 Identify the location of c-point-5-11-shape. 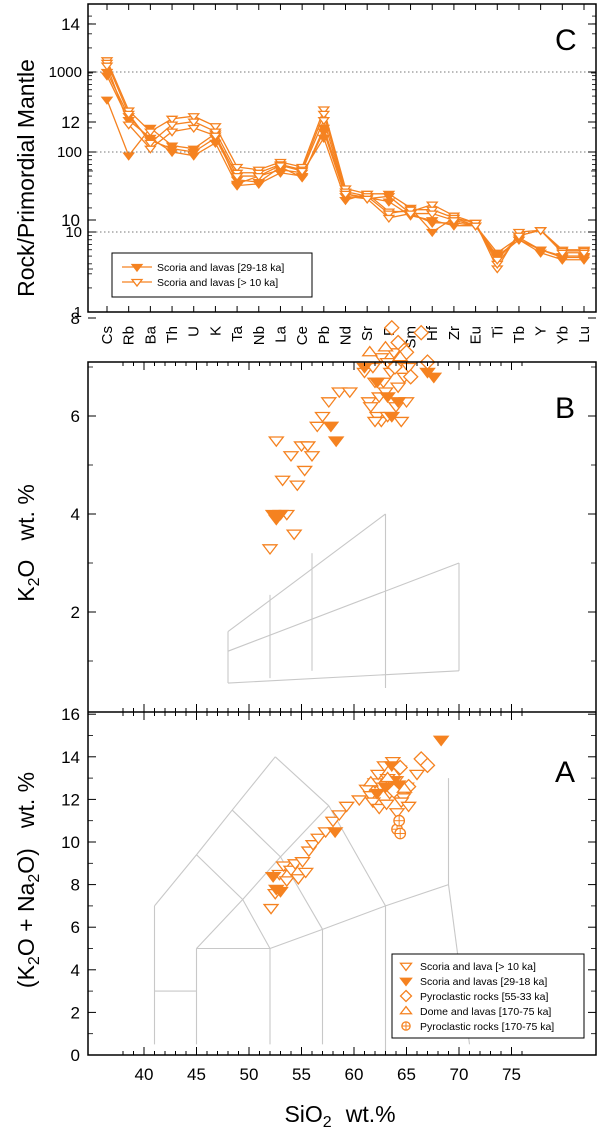
(345, 194).